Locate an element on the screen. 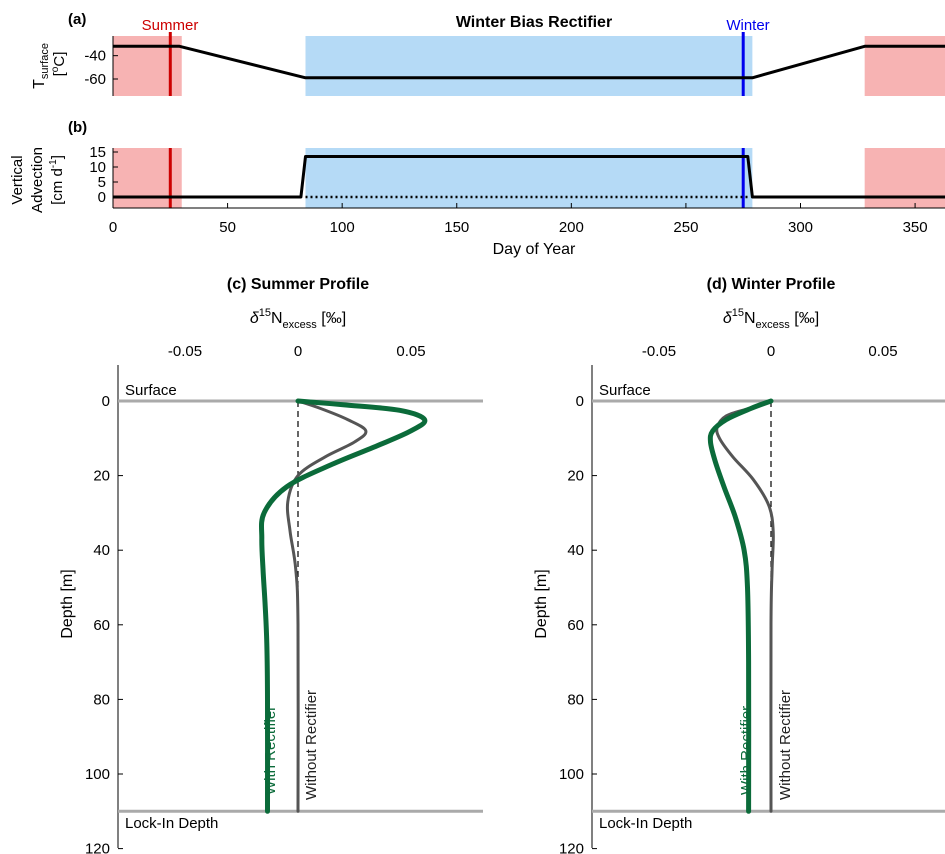 This screenshot has width=945, height=854. panel-a-y-unit-label: [oC] is located at coordinates (59, 64).